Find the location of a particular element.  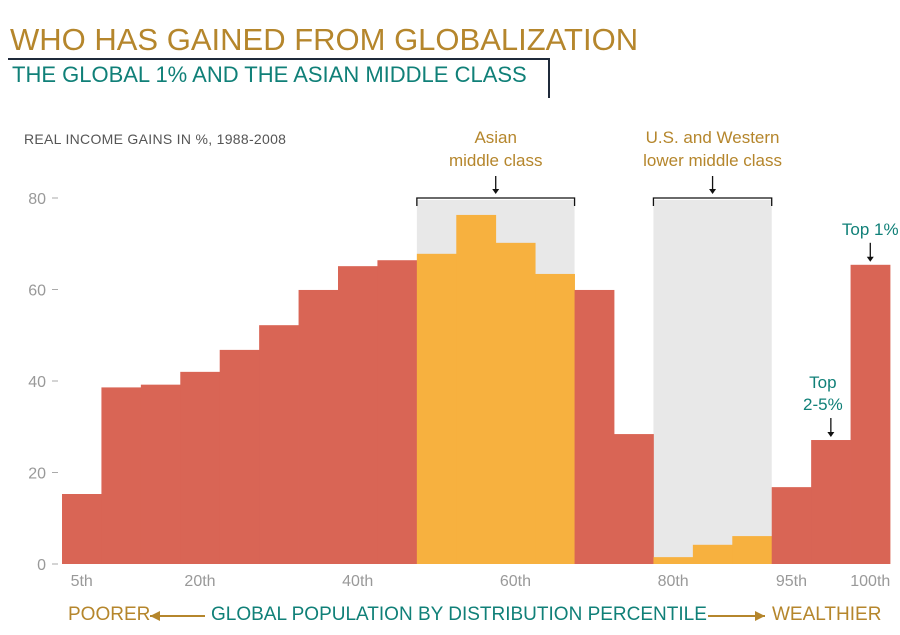

annotation-label: Top 1% is located at coordinates (870, 229).